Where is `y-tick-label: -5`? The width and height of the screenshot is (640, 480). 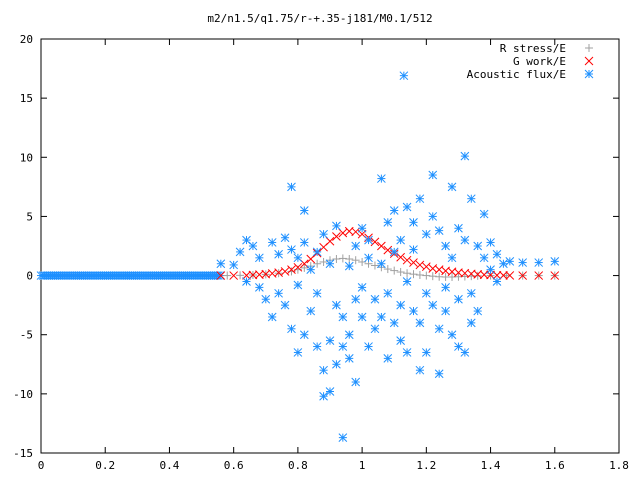
y-tick-label: -5 is located at coordinates (26, 335).